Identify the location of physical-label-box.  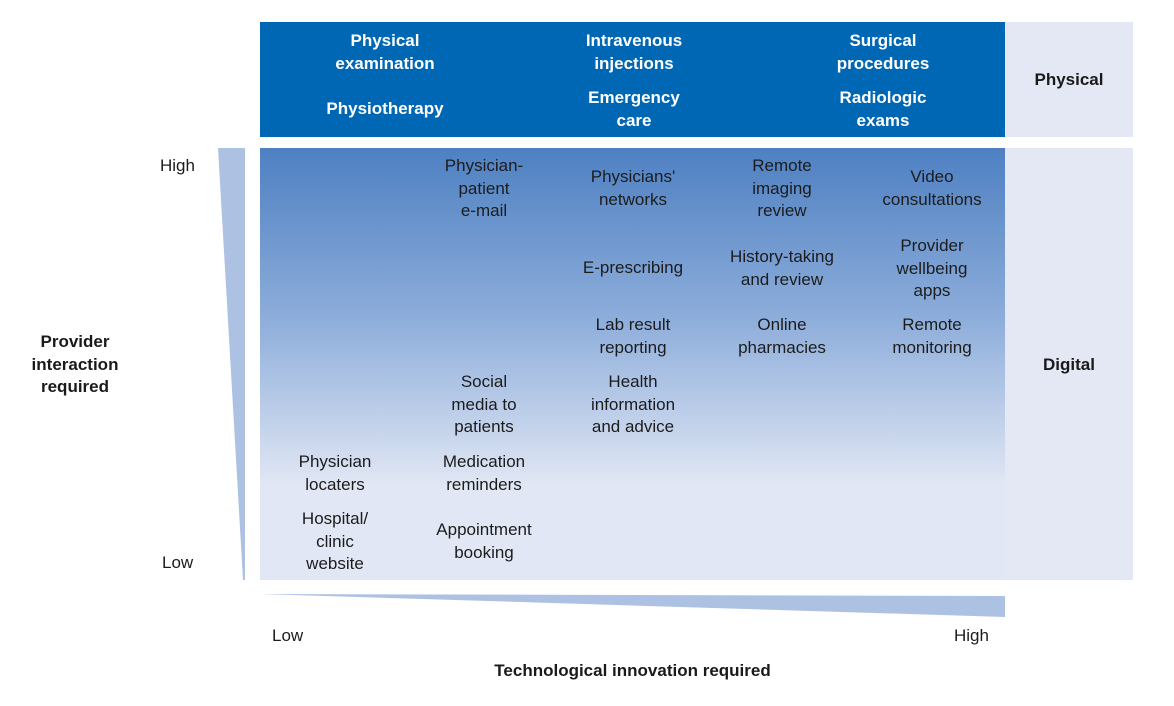
(1069, 79).